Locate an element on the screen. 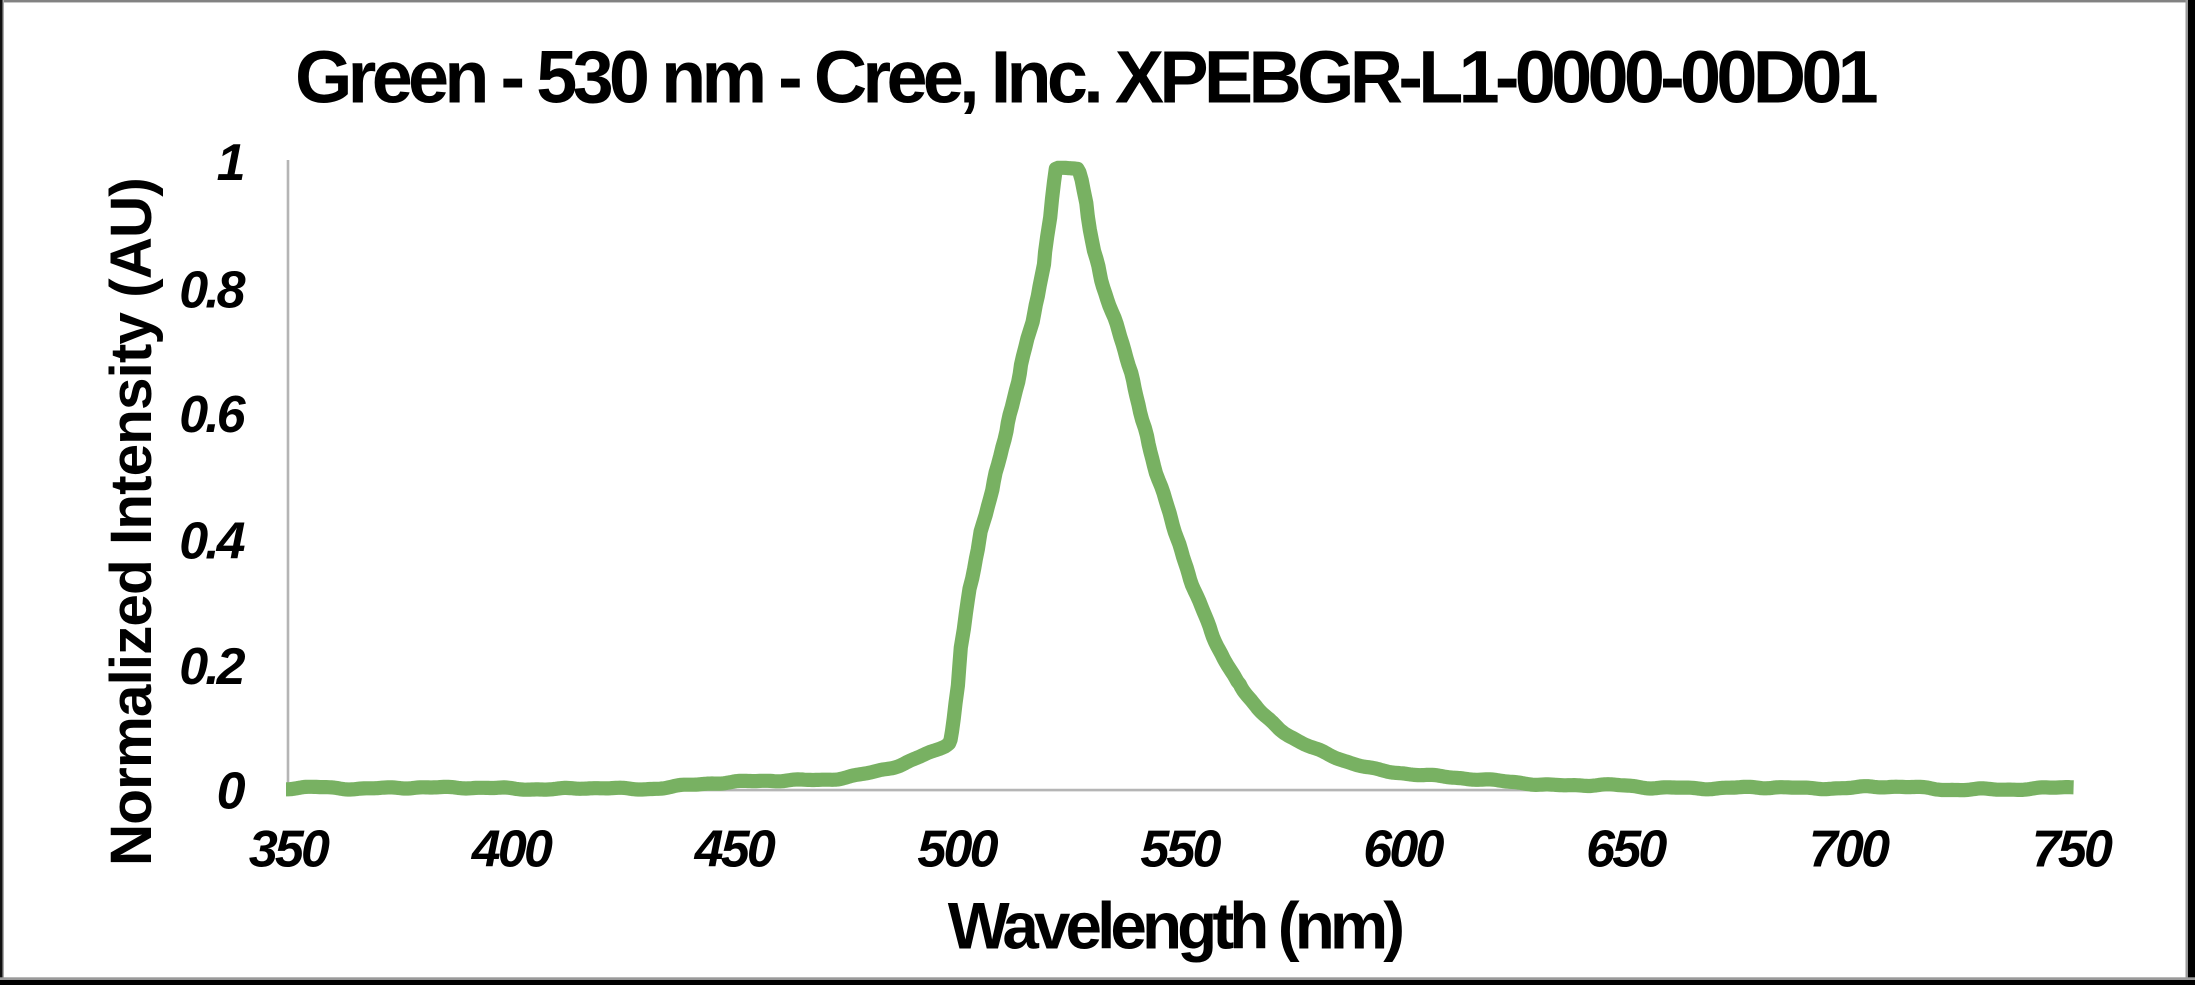 This screenshot has width=2195, height=985. svg-text: 650 is located at coordinates (1626, 849).